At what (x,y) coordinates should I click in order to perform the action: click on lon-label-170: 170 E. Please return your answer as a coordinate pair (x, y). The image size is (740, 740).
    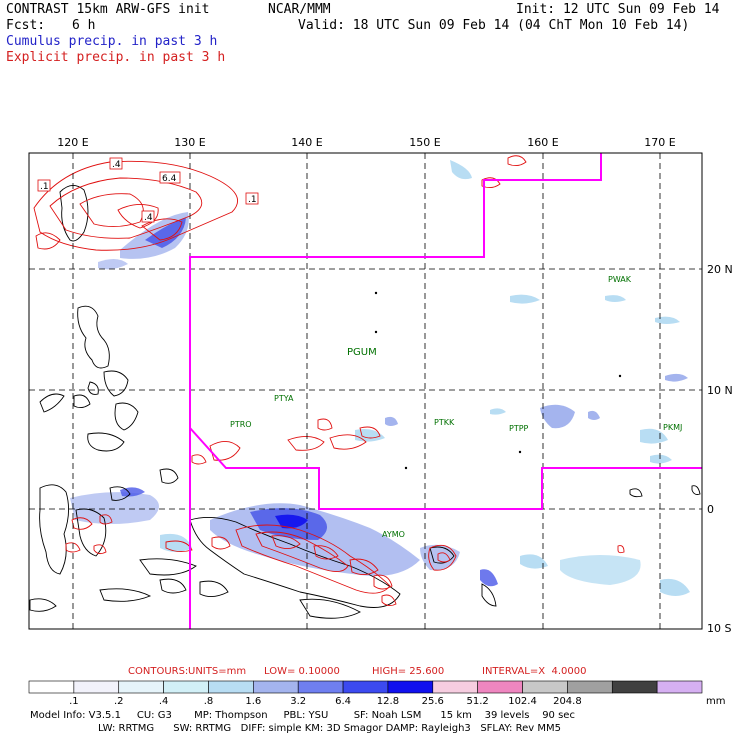
    Looking at the image, I should click on (659, 142).